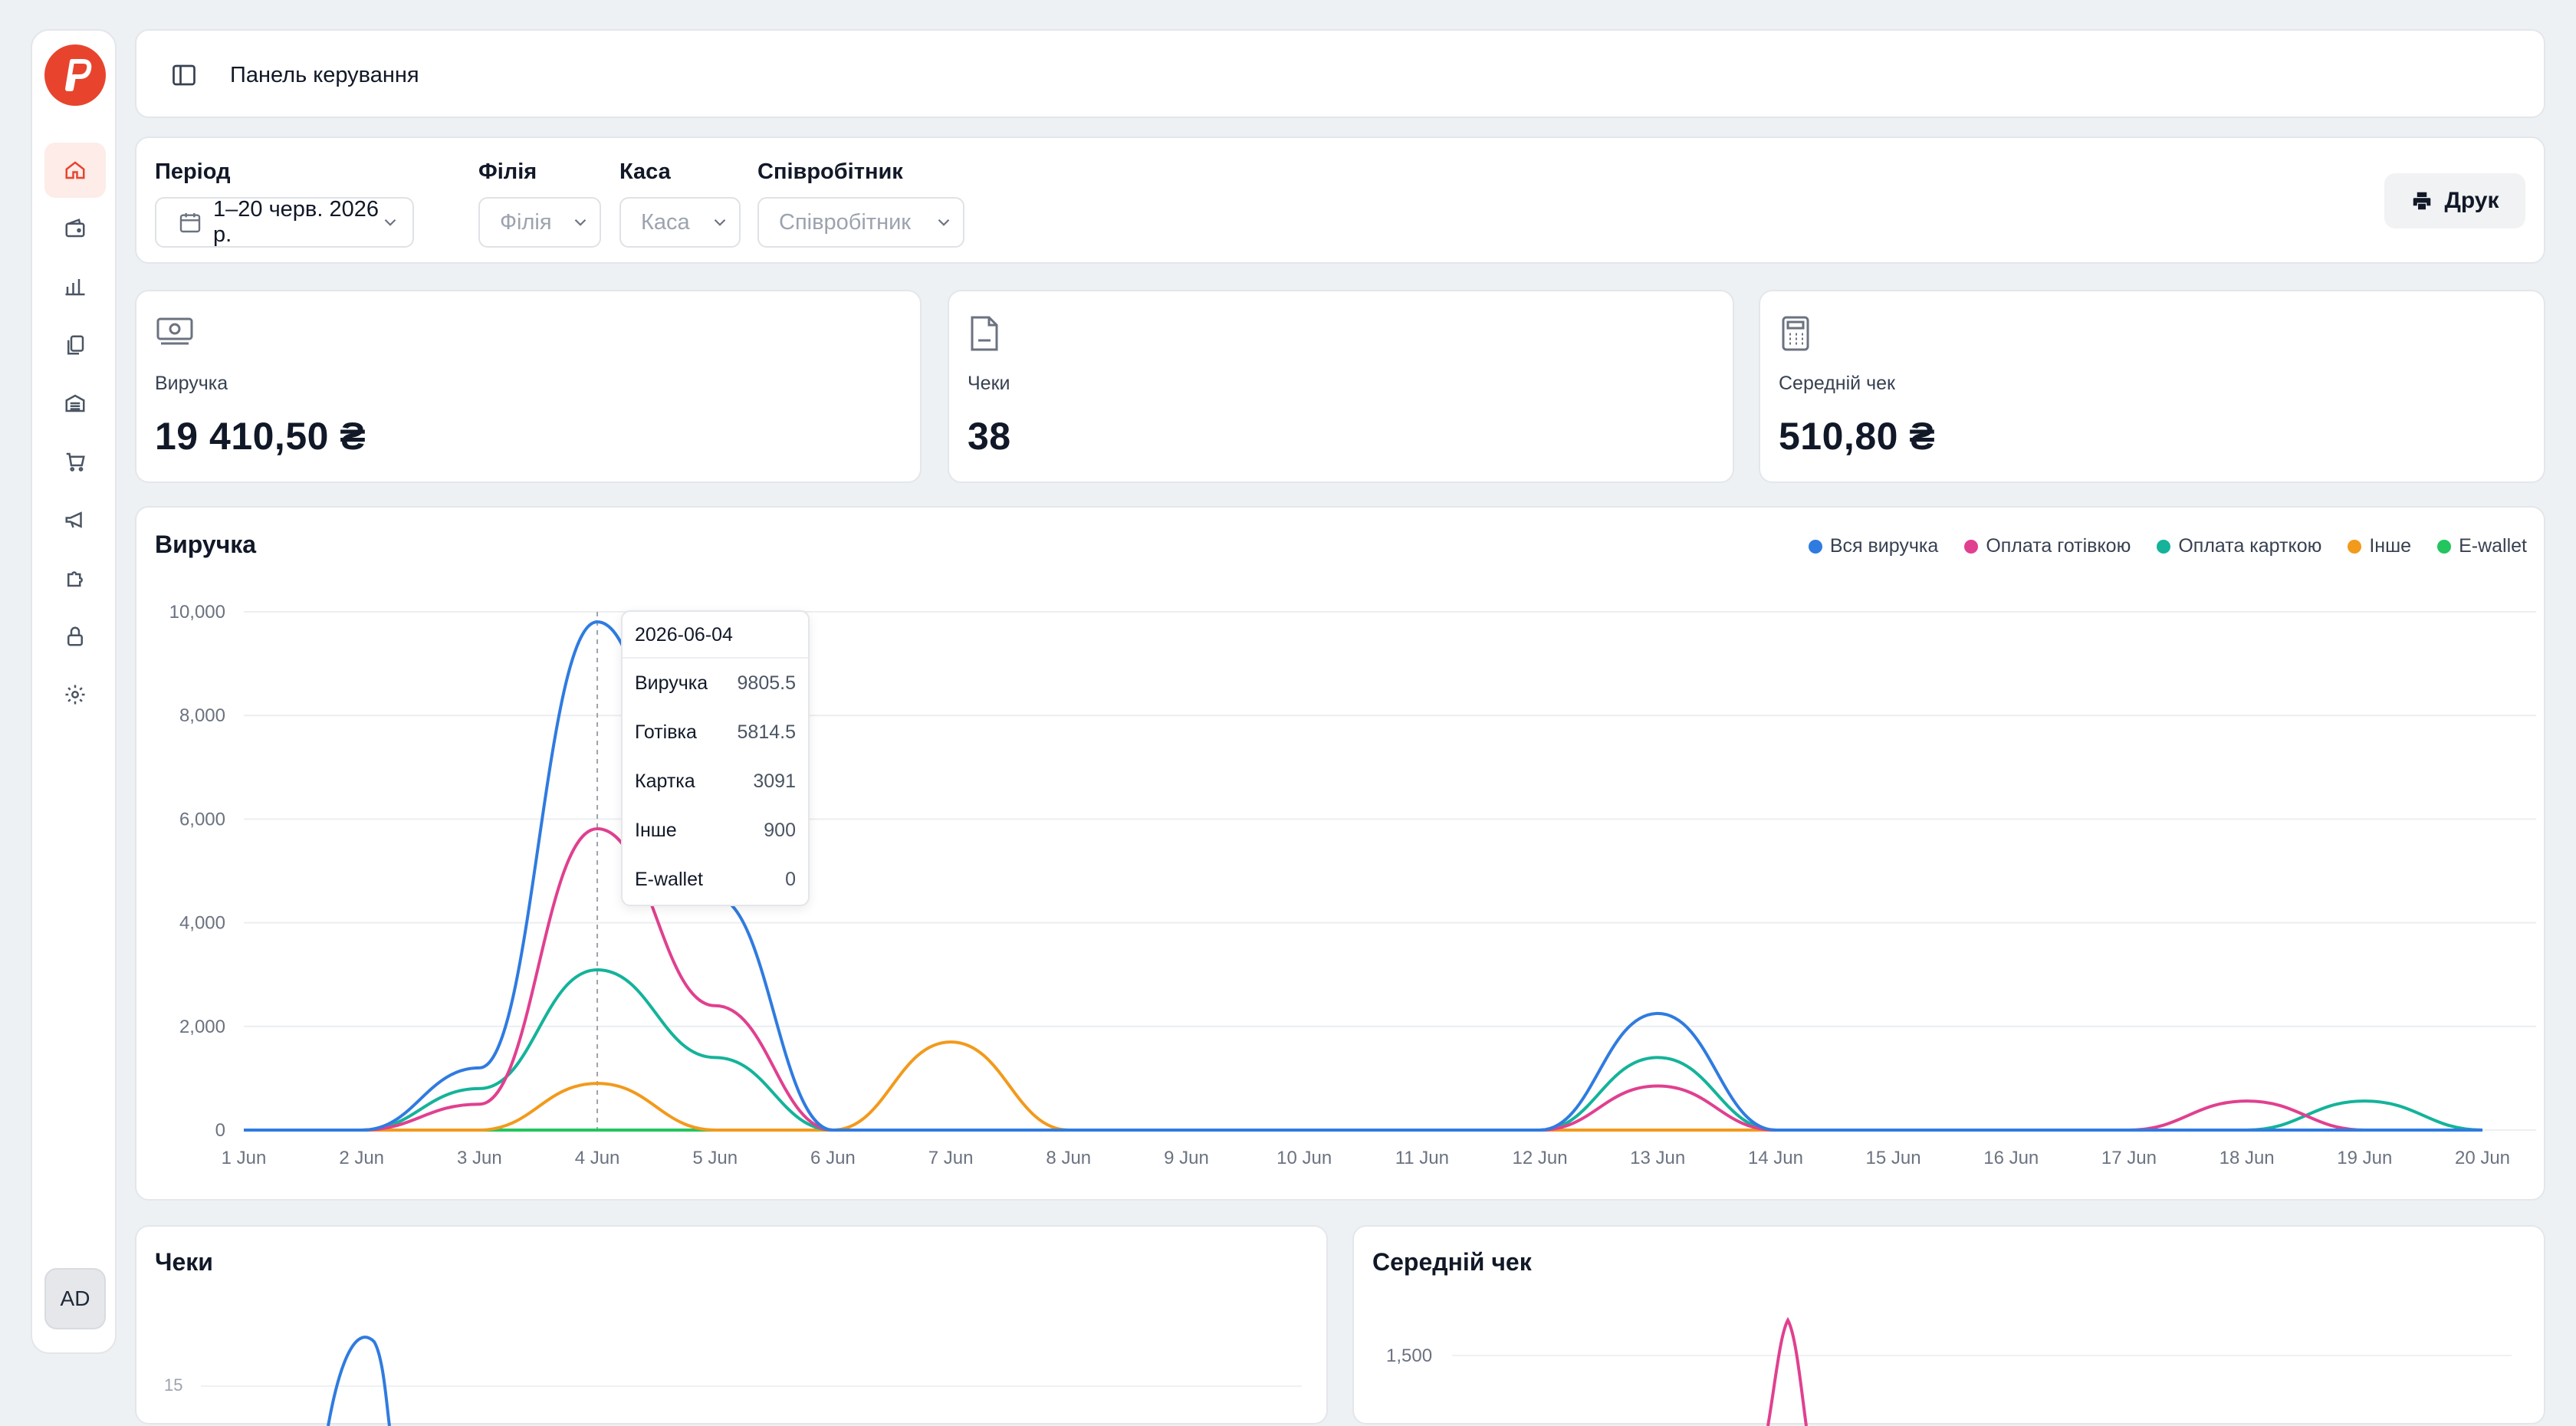  What do you see at coordinates (184, 1262) in the screenshot?
I see `chart-title: Чеки` at bounding box center [184, 1262].